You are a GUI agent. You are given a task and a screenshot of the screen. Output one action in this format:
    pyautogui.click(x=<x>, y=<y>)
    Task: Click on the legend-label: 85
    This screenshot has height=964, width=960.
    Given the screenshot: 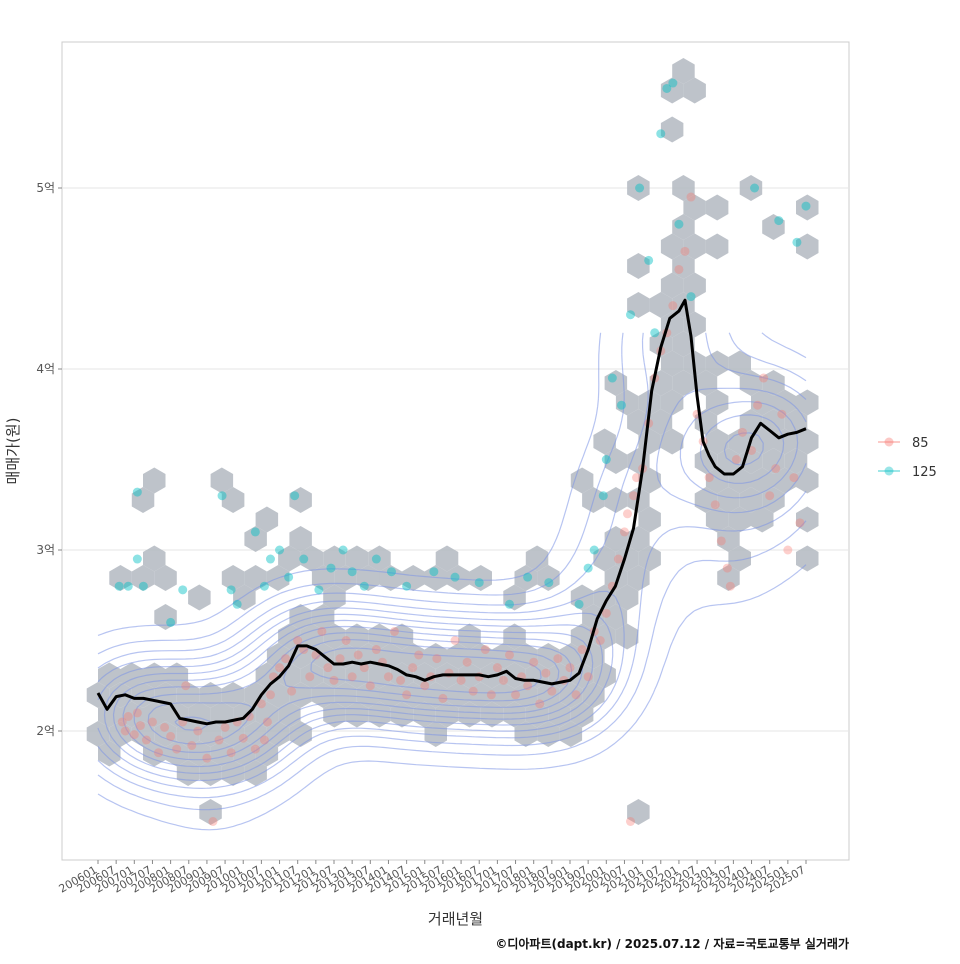 What is the action you would take?
    pyautogui.click(x=920, y=443)
    